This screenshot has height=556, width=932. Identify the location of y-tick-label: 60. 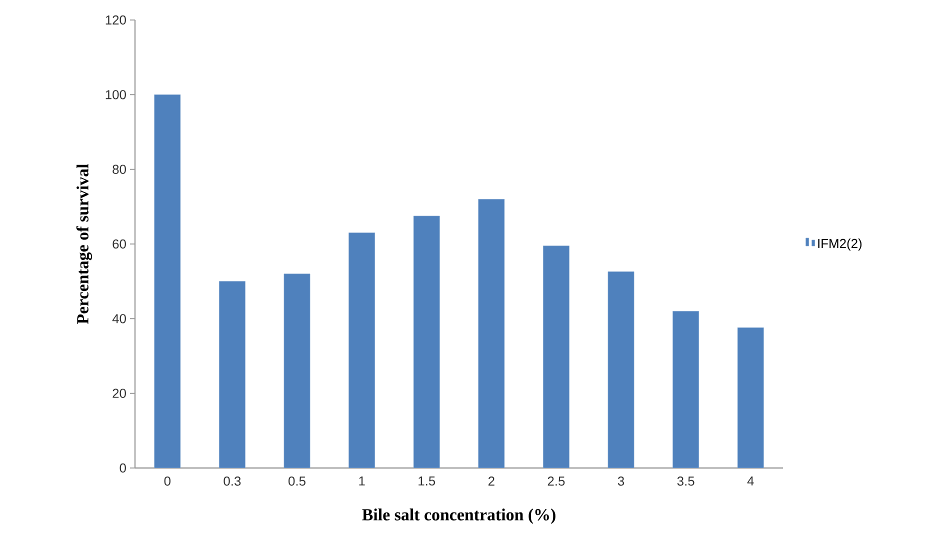
(119, 244).